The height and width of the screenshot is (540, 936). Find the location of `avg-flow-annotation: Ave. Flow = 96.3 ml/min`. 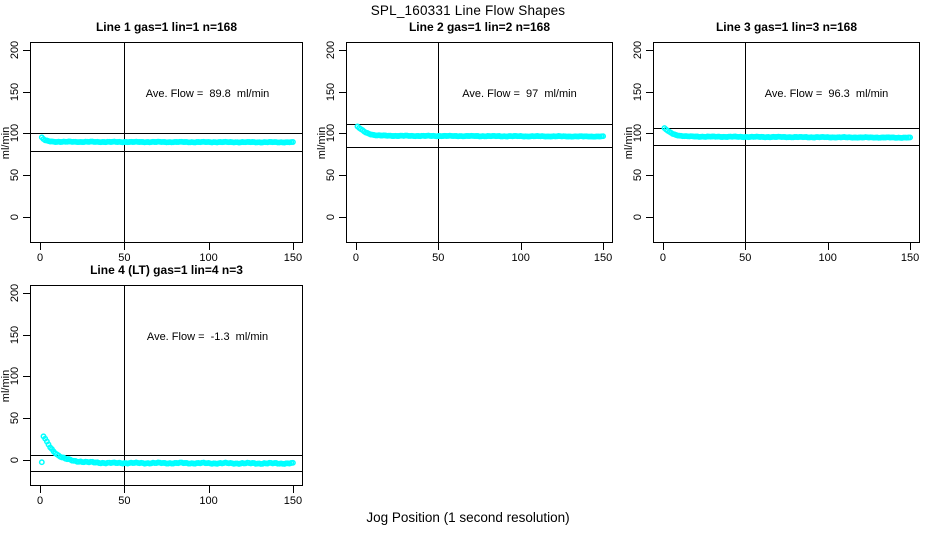

avg-flow-annotation: Ave. Flow = 96.3 ml/min is located at coordinates (826, 93).